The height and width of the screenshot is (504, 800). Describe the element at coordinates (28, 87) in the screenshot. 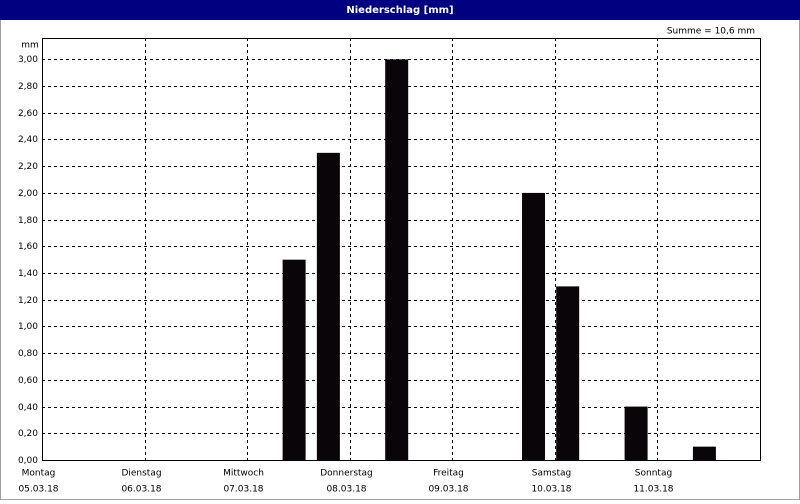

I see `y-tick-label: 2,80` at that location.